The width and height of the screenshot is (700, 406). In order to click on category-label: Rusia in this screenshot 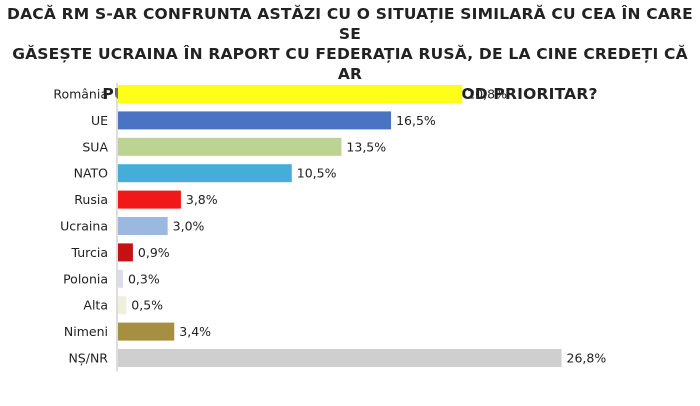, I will do `click(91, 199)`.